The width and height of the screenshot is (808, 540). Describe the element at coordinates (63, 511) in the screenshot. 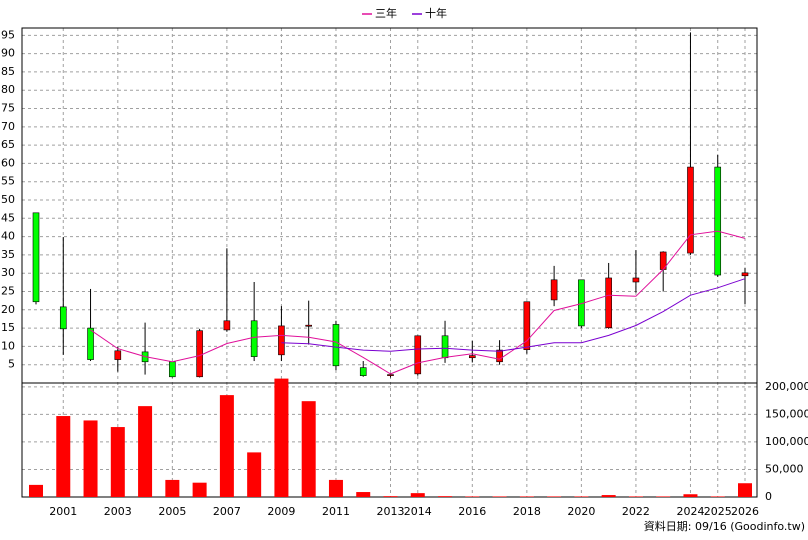

I see `x-tick-label: 2001` at that location.